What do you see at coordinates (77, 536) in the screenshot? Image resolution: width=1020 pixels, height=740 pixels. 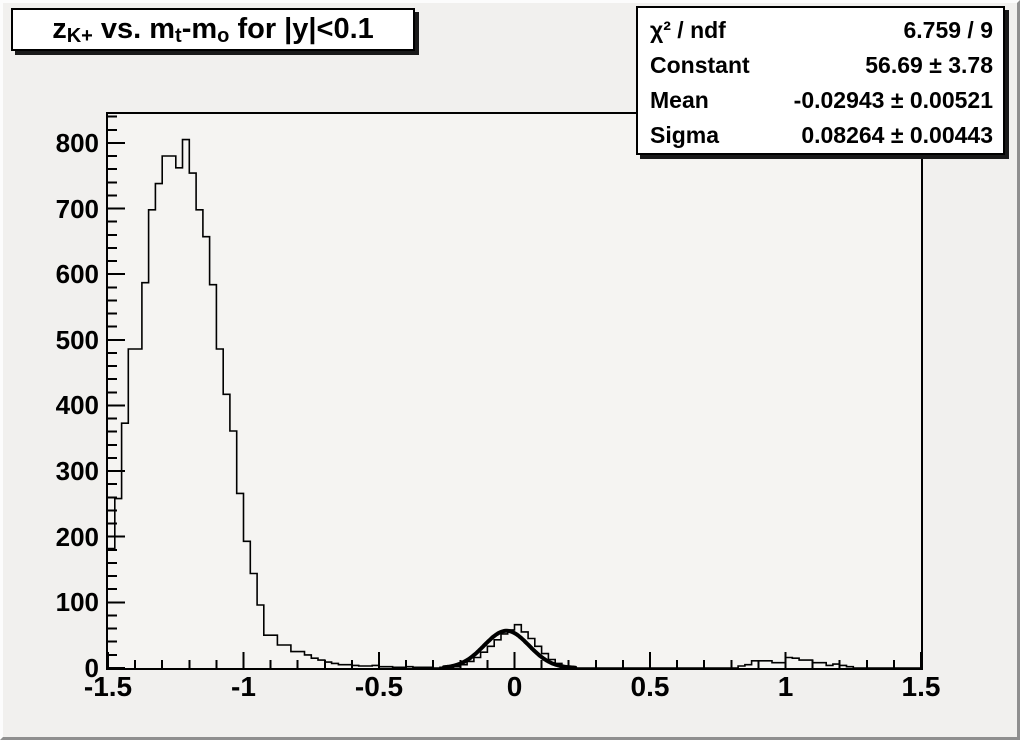 I see `y-axis-tick-label: 200` at bounding box center [77, 536].